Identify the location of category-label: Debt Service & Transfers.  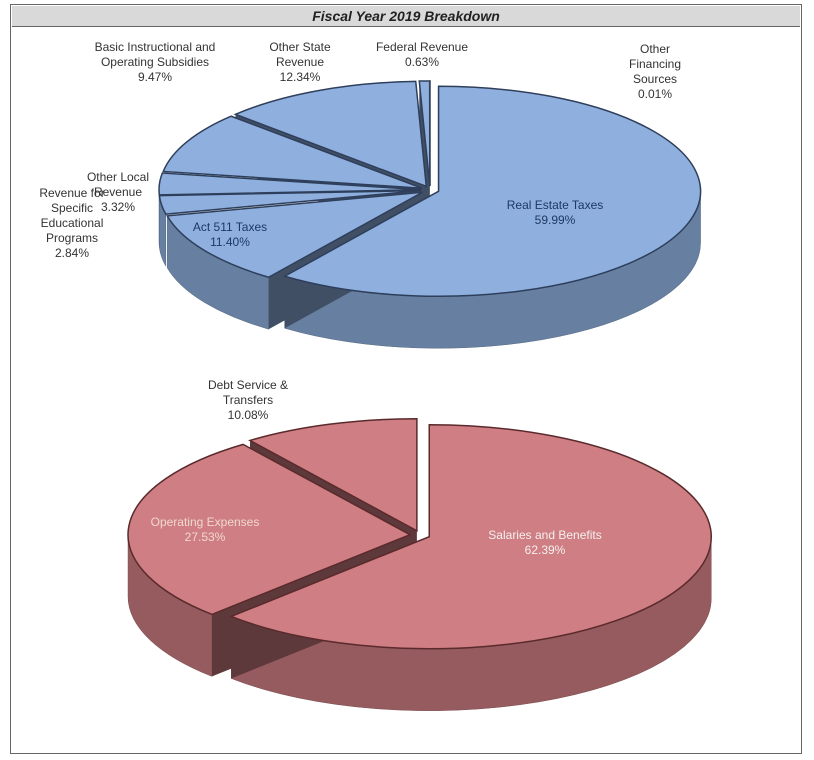
(248, 392).